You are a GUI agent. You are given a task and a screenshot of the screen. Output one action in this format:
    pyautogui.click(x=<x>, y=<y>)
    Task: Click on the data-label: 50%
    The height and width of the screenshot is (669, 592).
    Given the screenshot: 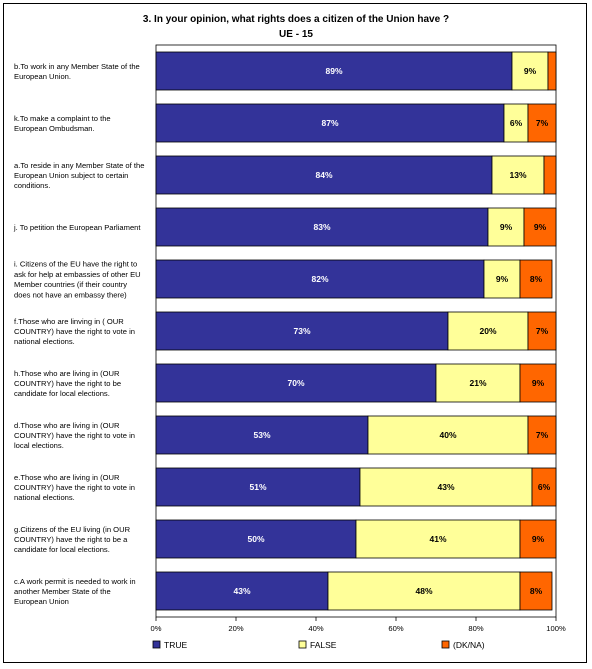 What is the action you would take?
    pyautogui.click(x=255, y=539)
    